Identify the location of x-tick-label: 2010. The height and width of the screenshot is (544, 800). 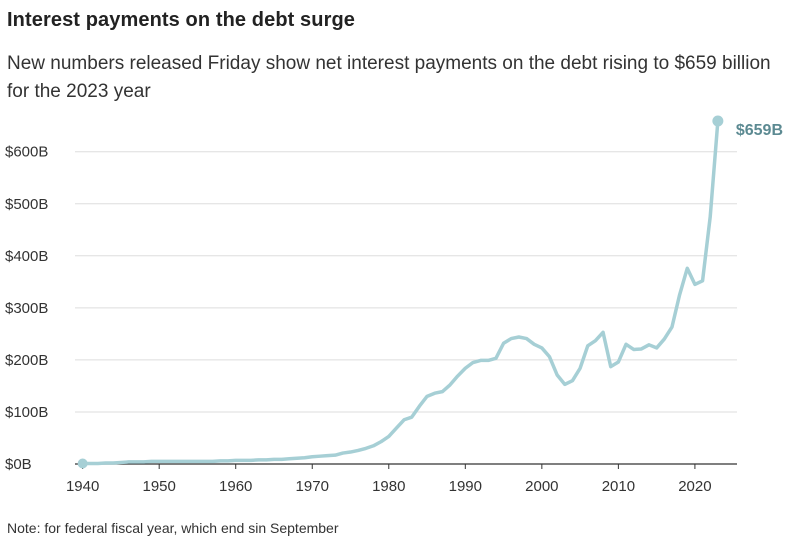
(618, 486).